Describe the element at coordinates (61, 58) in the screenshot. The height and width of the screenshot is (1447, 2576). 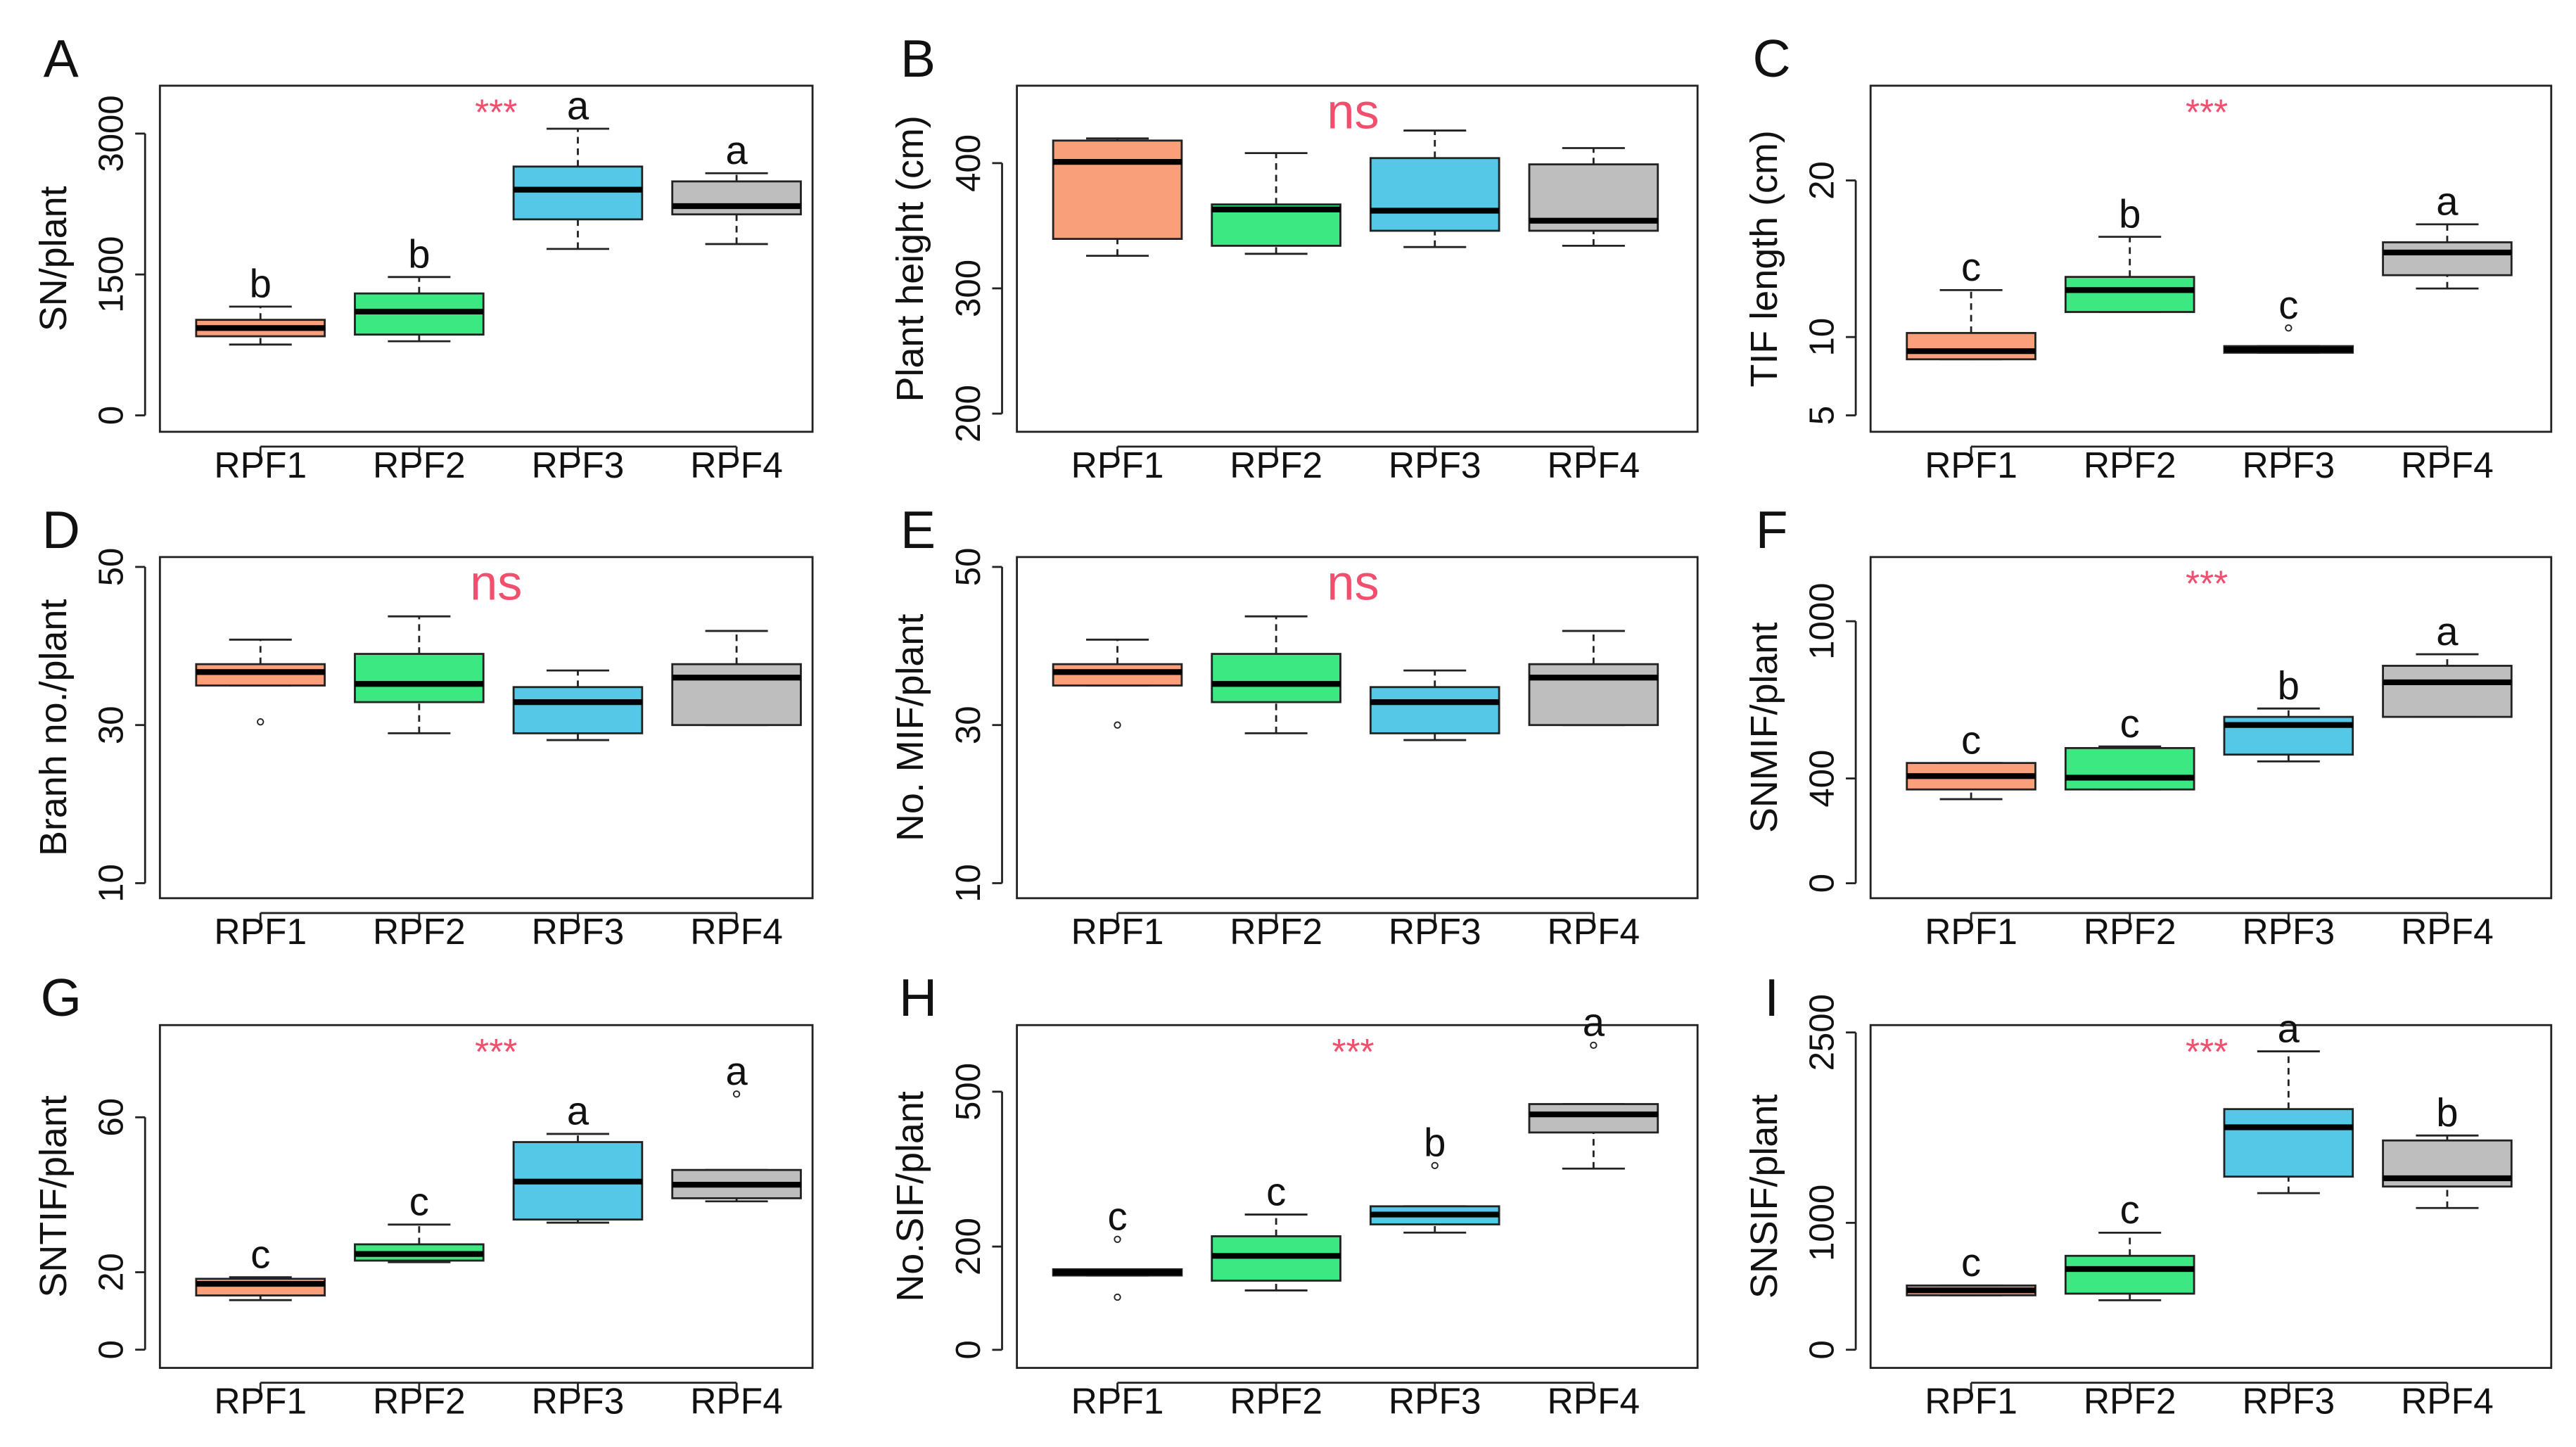
I see `panel-letter: A` at that location.